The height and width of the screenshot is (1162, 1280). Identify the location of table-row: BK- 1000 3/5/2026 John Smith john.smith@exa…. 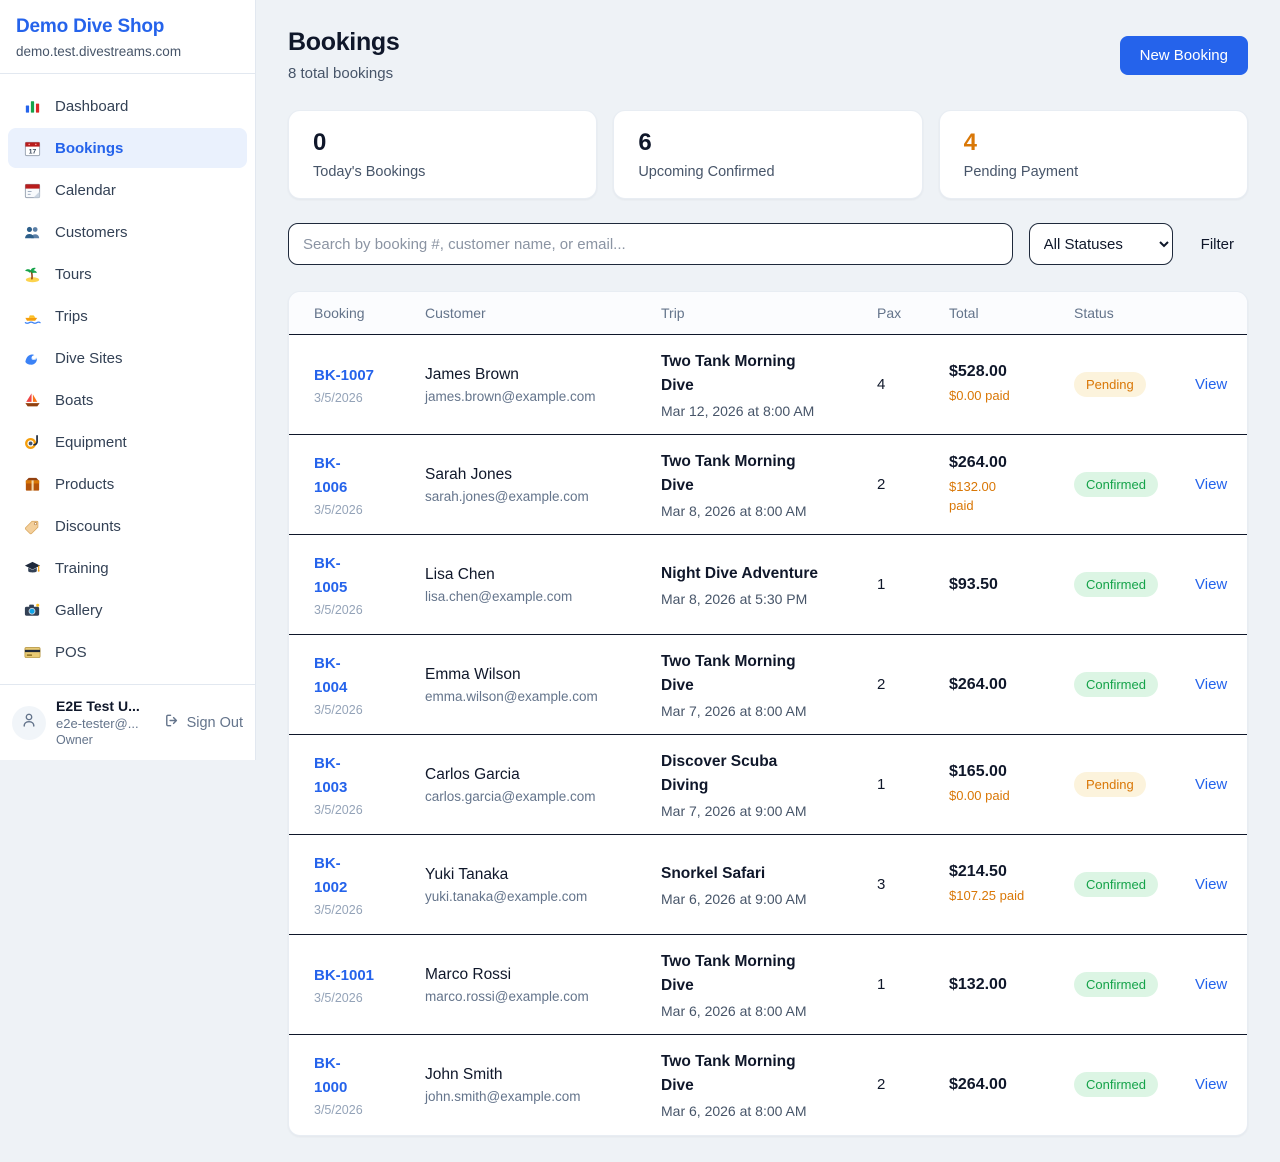
(768, 1085).